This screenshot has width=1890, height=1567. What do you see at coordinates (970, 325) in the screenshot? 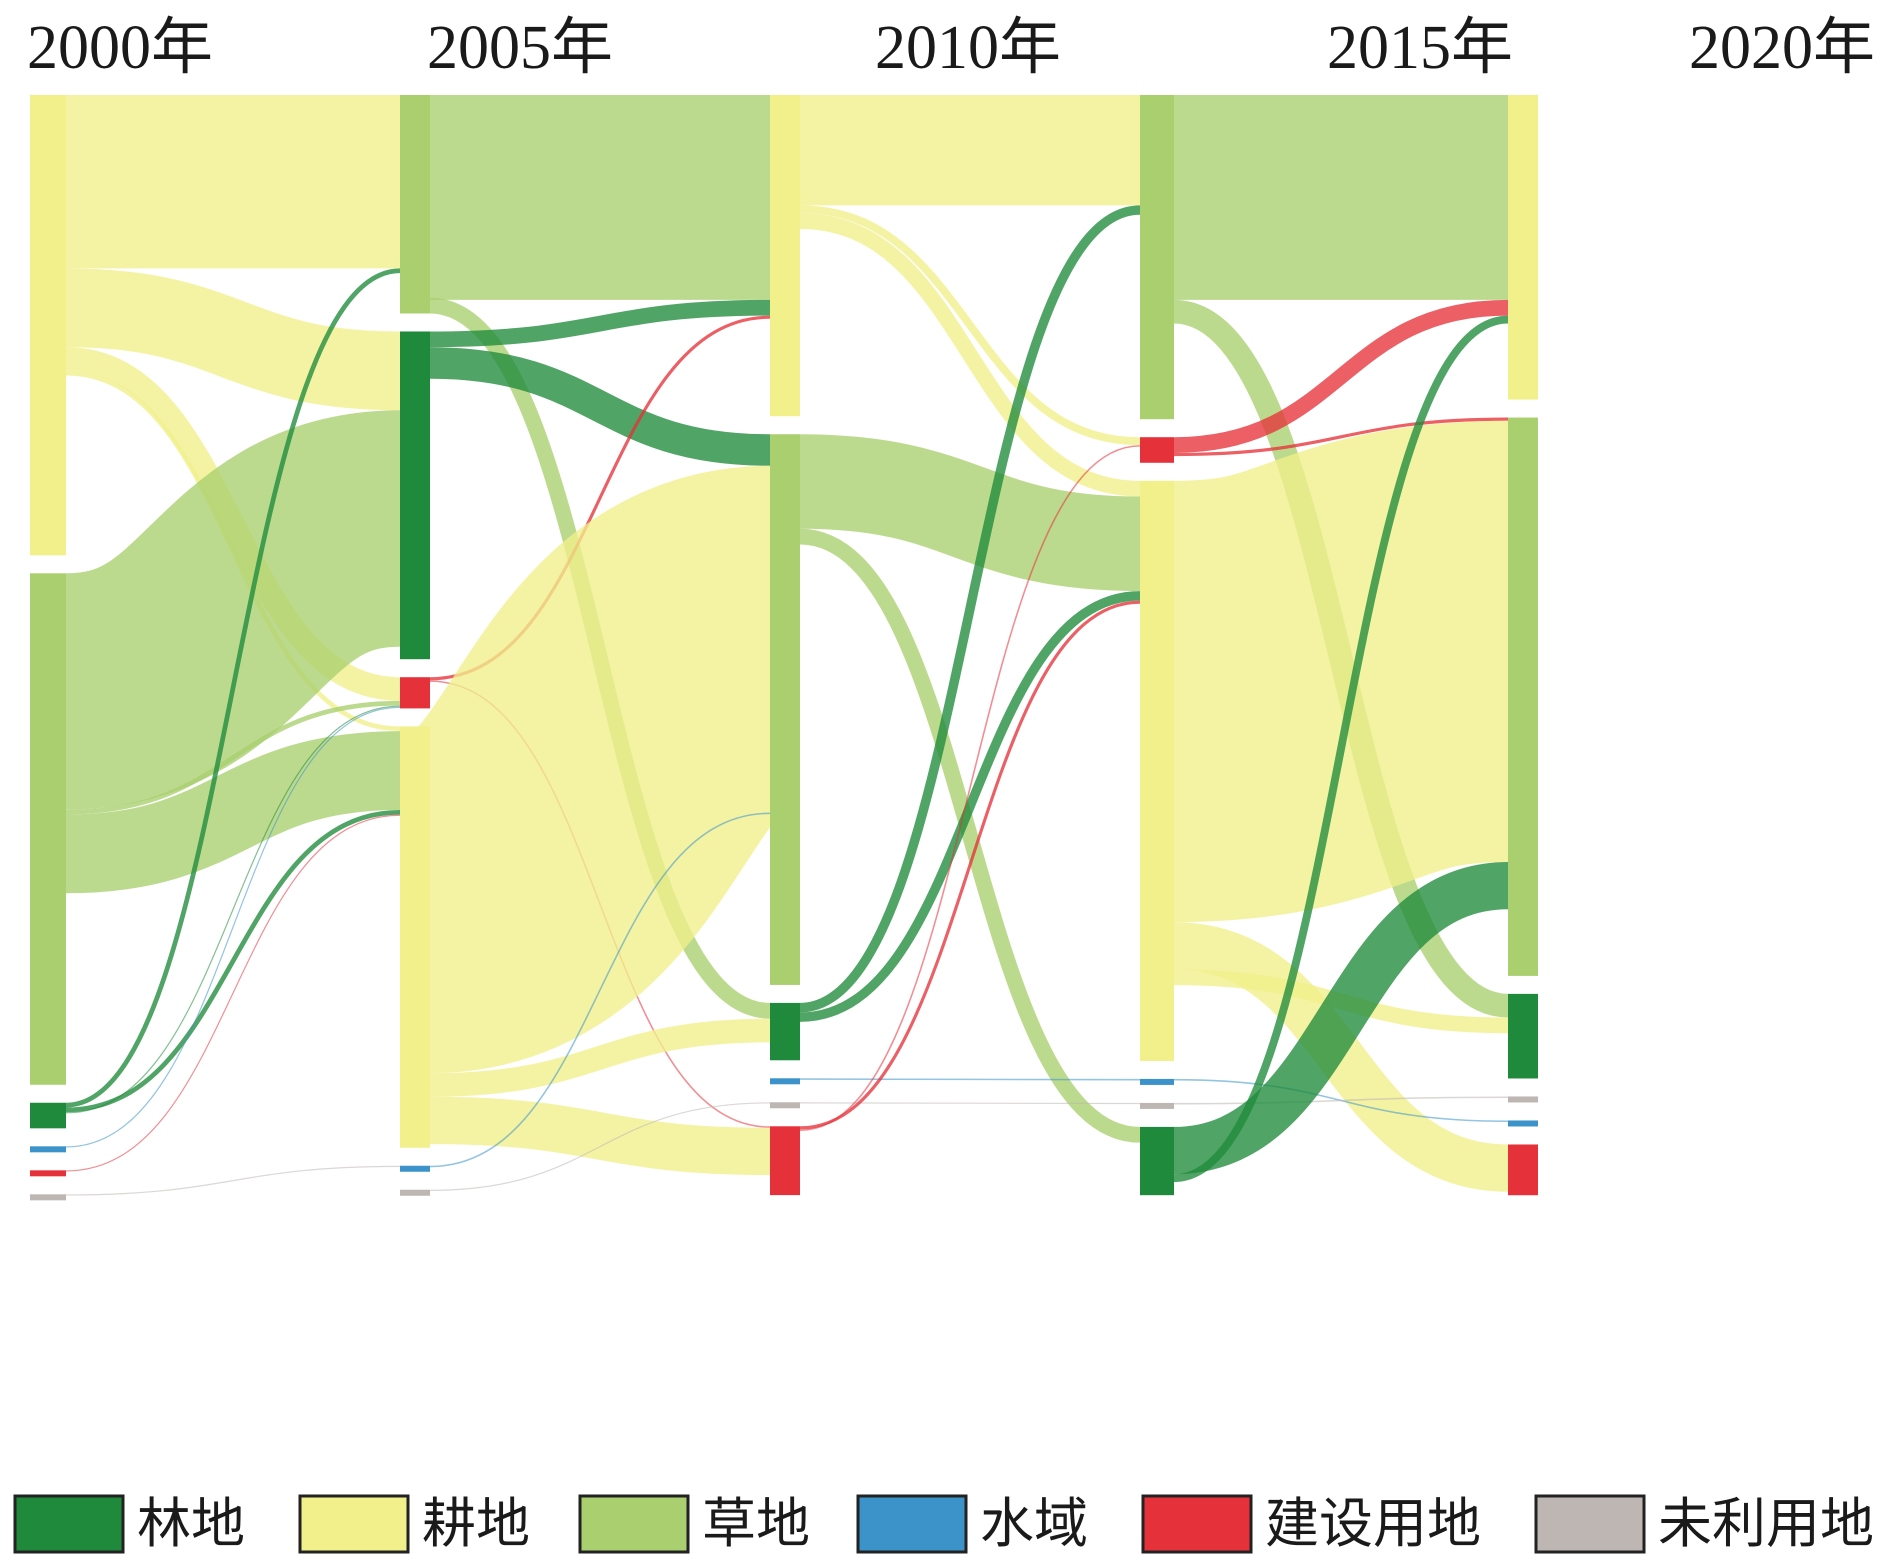
I see `flow-link-2010-cropland-to-2015-built` at bounding box center [970, 325].